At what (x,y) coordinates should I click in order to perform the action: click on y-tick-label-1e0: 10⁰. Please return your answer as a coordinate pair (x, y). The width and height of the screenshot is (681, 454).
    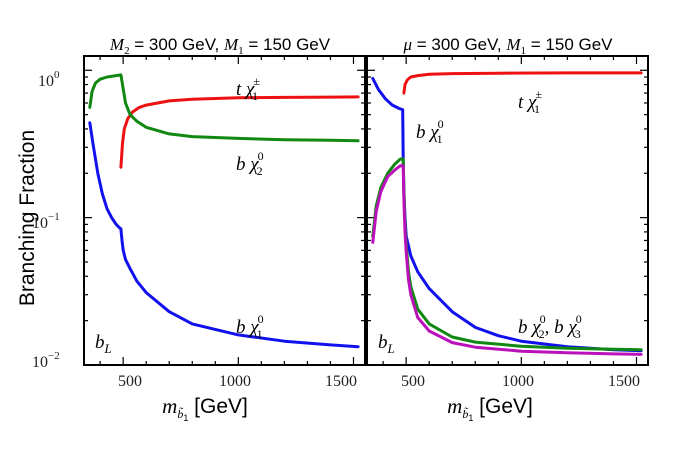
    Looking at the image, I should click on (49, 79).